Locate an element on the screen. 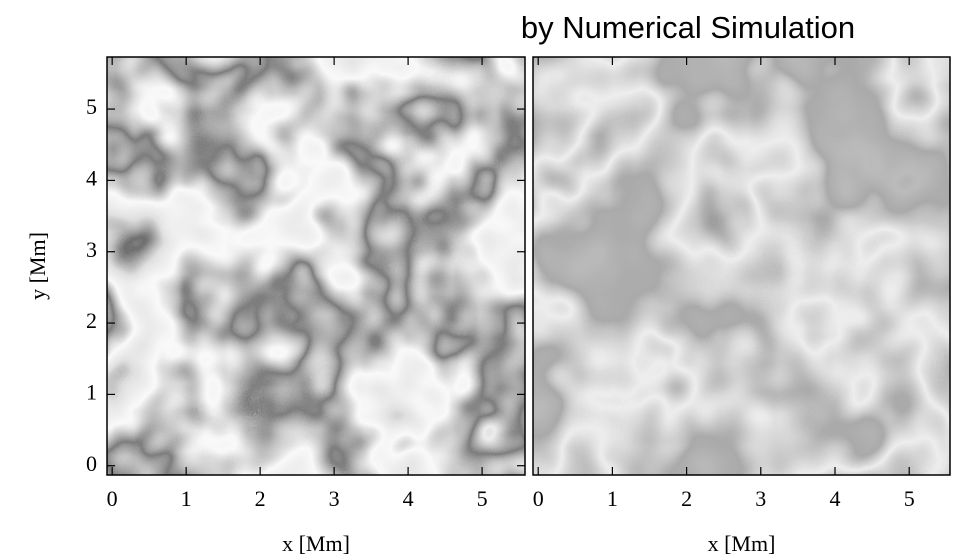  y-tick-label: 1 is located at coordinates (91, 391).